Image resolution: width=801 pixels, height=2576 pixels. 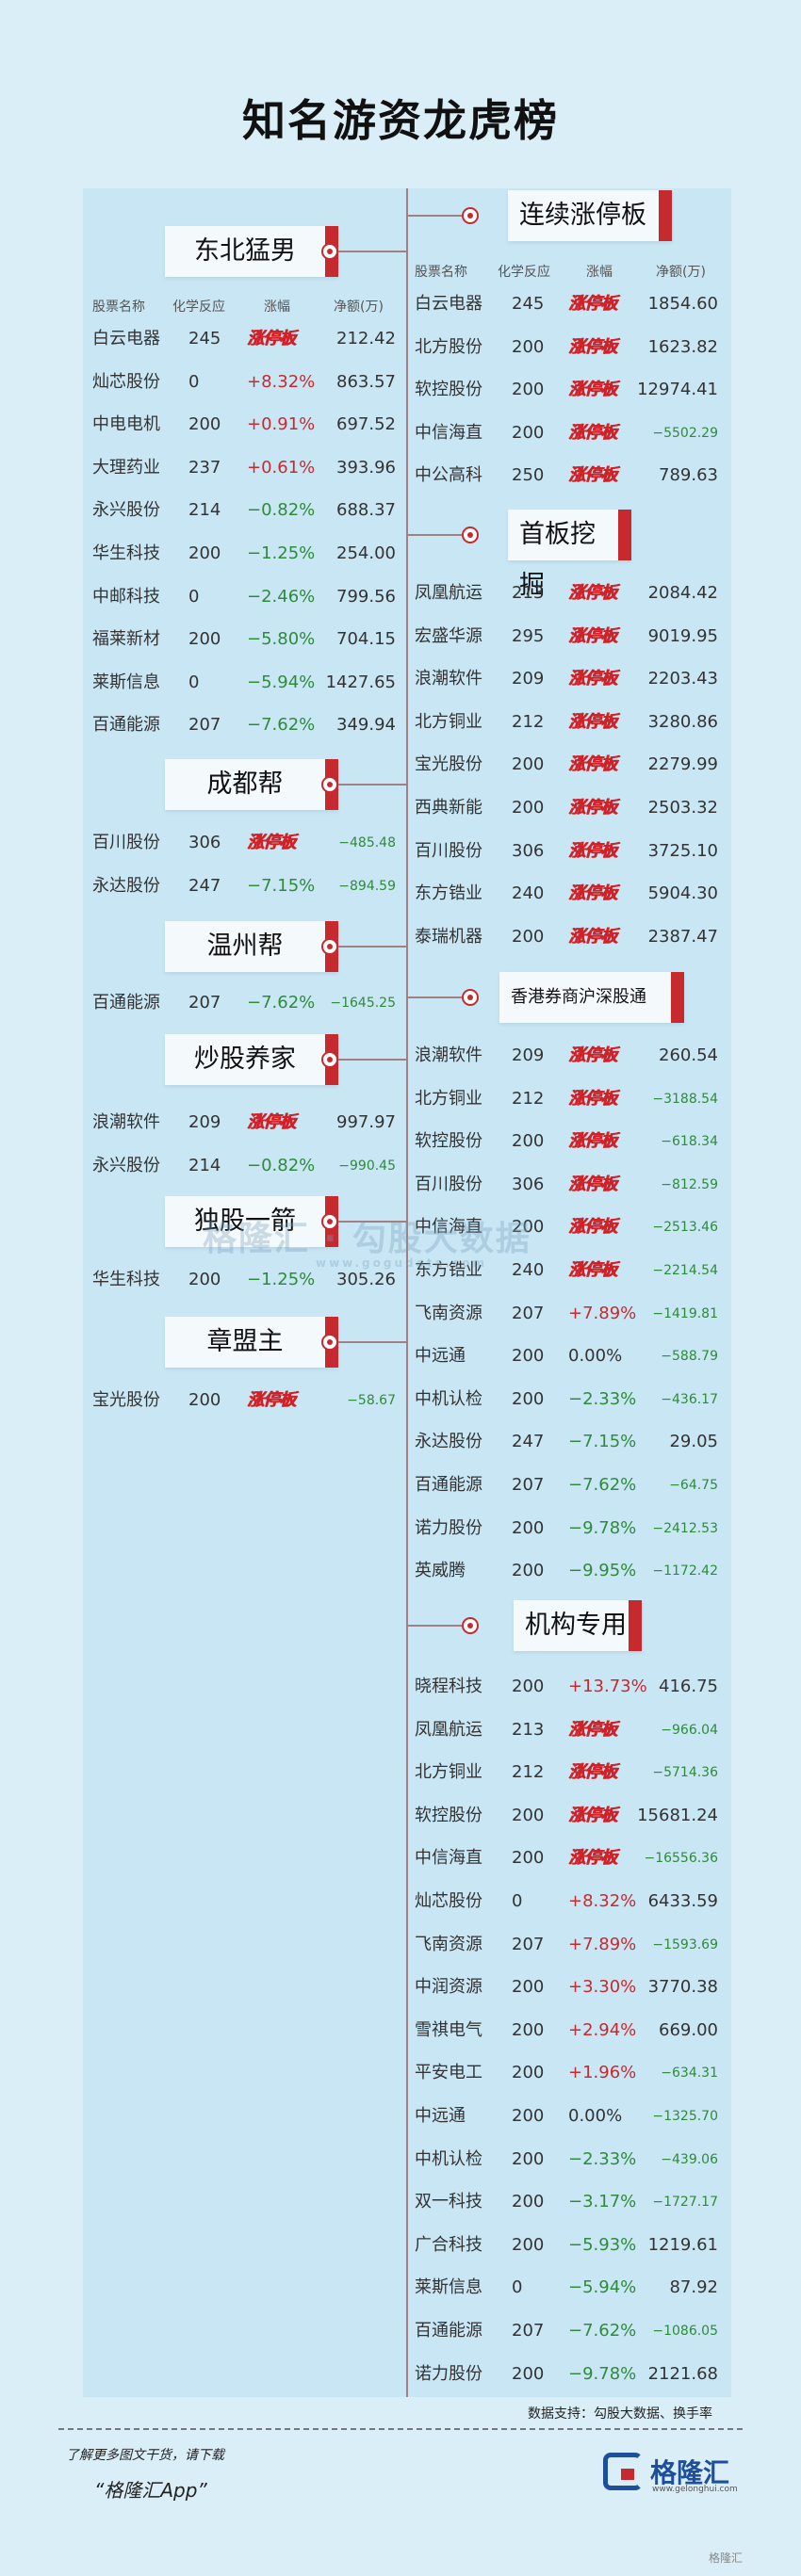 I want to click on section-tag: 独股一箭, so click(x=251, y=1221).